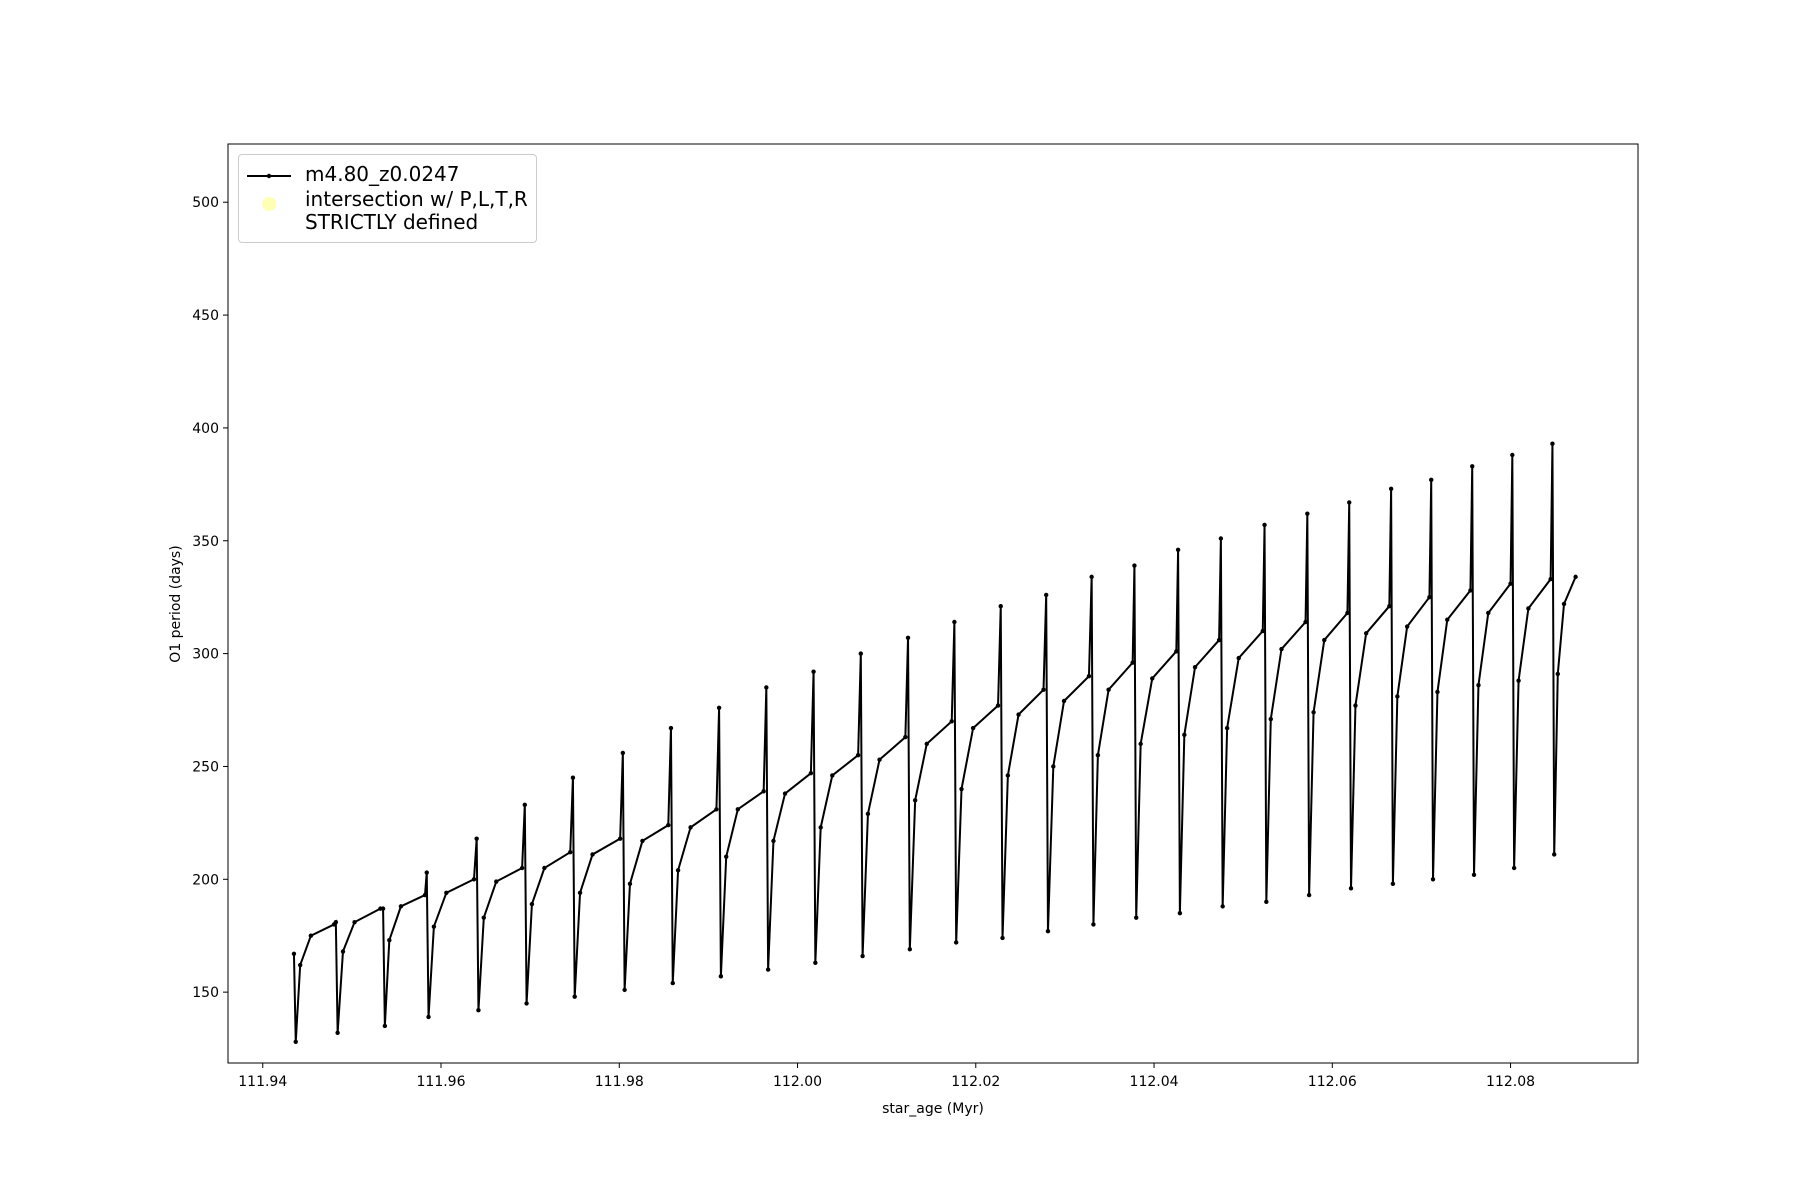  Describe the element at coordinates (205, 316) in the screenshot. I see `y-tick-label: 450` at that location.